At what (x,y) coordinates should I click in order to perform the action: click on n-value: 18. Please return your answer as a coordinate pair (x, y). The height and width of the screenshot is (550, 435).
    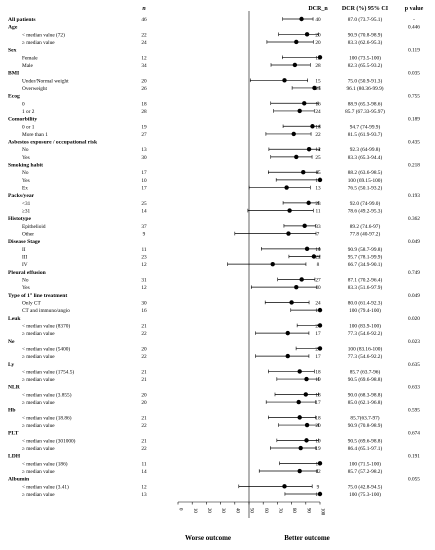
    Looking at the image, I should click on (144, 104).